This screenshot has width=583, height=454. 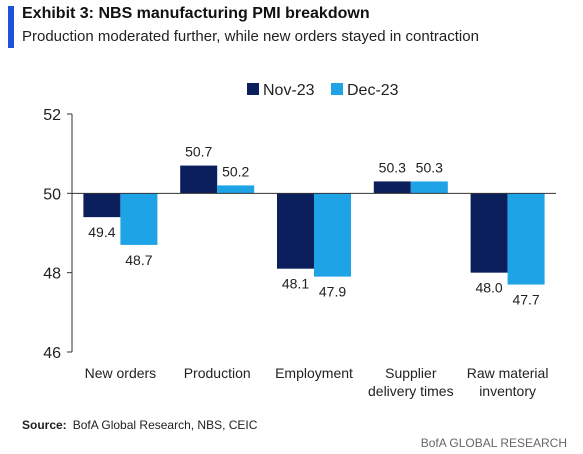 What do you see at coordinates (138, 260) in the screenshot?
I see `data-label: 48.7` at bounding box center [138, 260].